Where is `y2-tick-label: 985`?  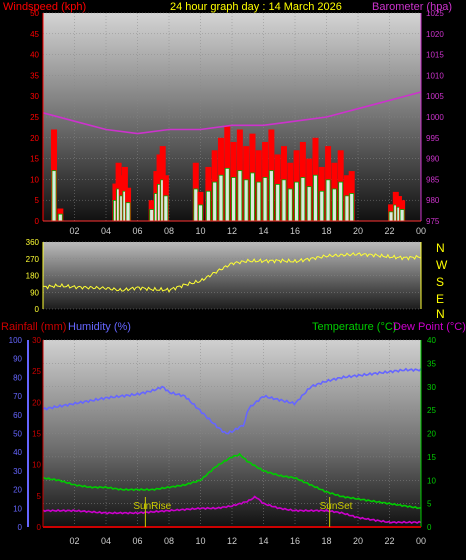 y2-tick-label: 985 is located at coordinates (433, 179).